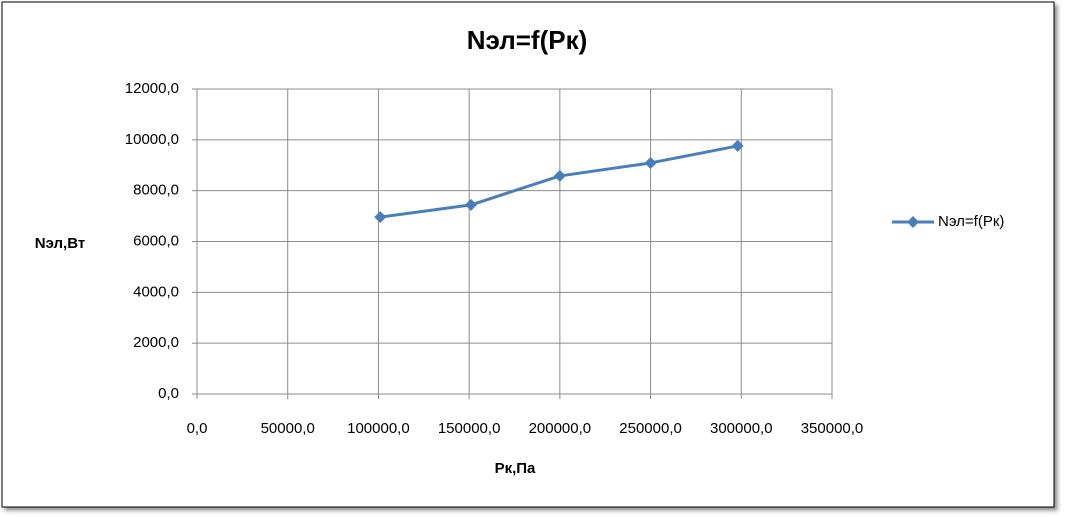 This screenshot has height=517, width=1066. I want to click on y-tick-label: 0,0, so click(168, 393).